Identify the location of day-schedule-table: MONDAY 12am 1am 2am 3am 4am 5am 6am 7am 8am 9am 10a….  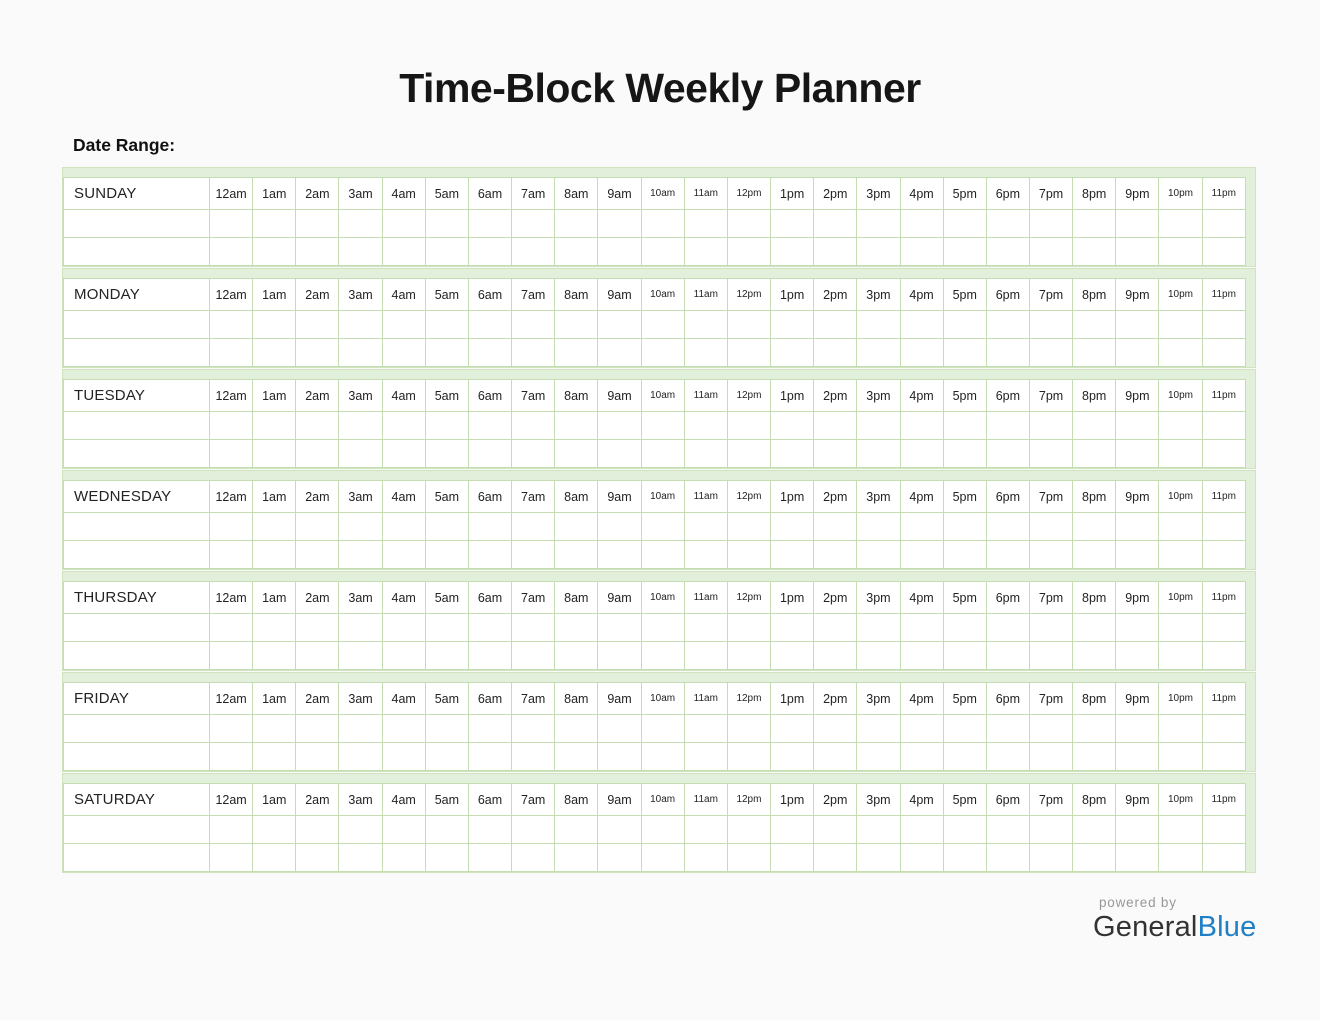
(655, 323).